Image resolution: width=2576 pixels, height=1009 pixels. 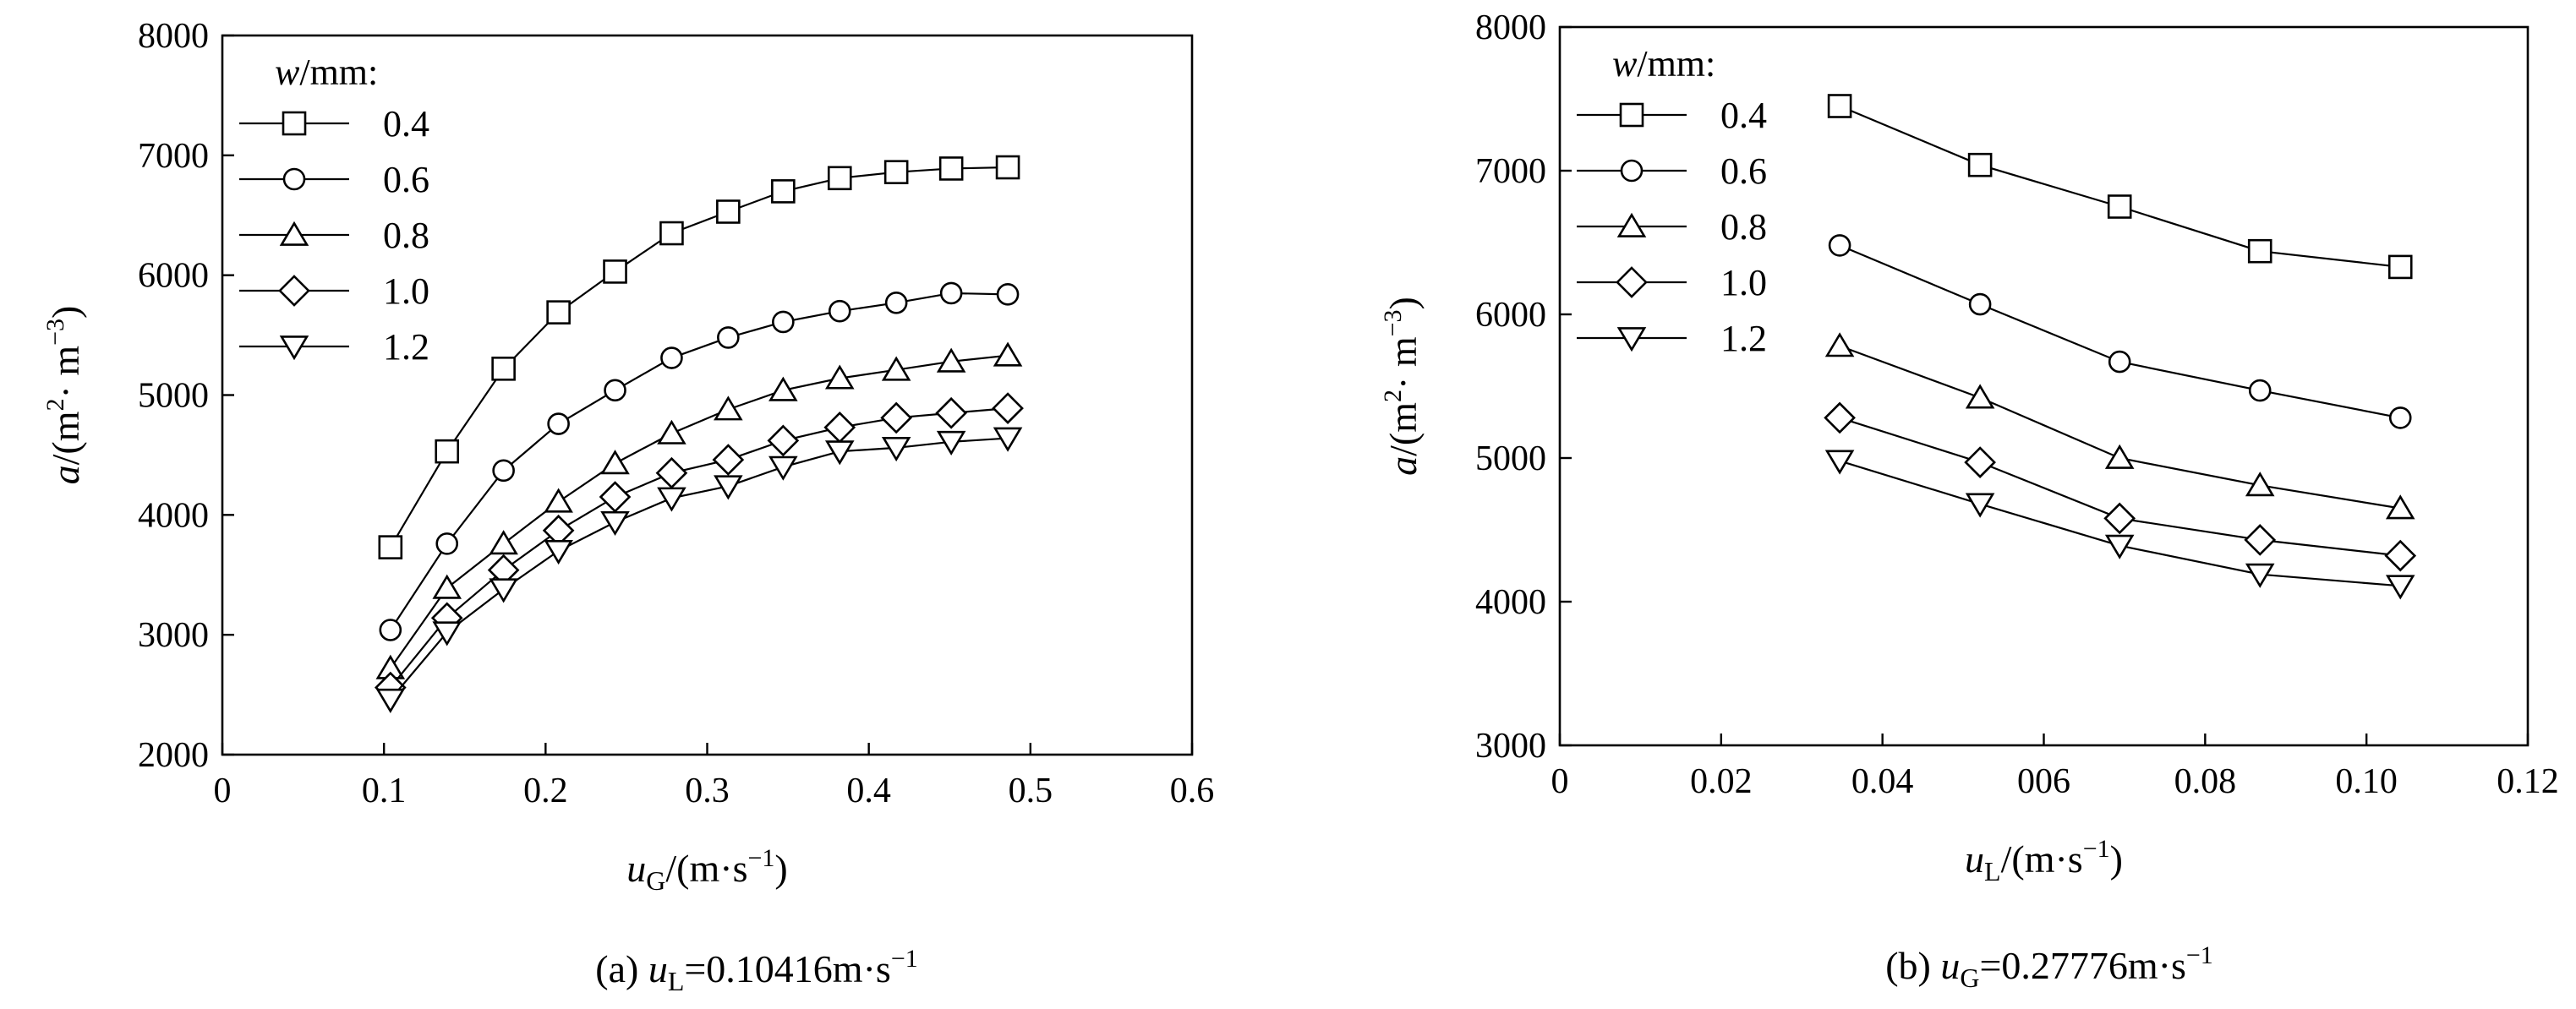 What do you see at coordinates (2366, 781) in the screenshot?
I see `x-tick-label: 0.10` at bounding box center [2366, 781].